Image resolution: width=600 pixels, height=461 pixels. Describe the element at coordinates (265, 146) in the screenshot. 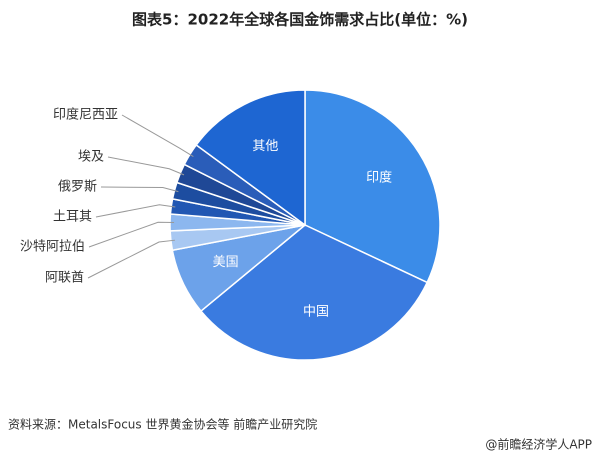

I see `slice-label: 其他` at that location.